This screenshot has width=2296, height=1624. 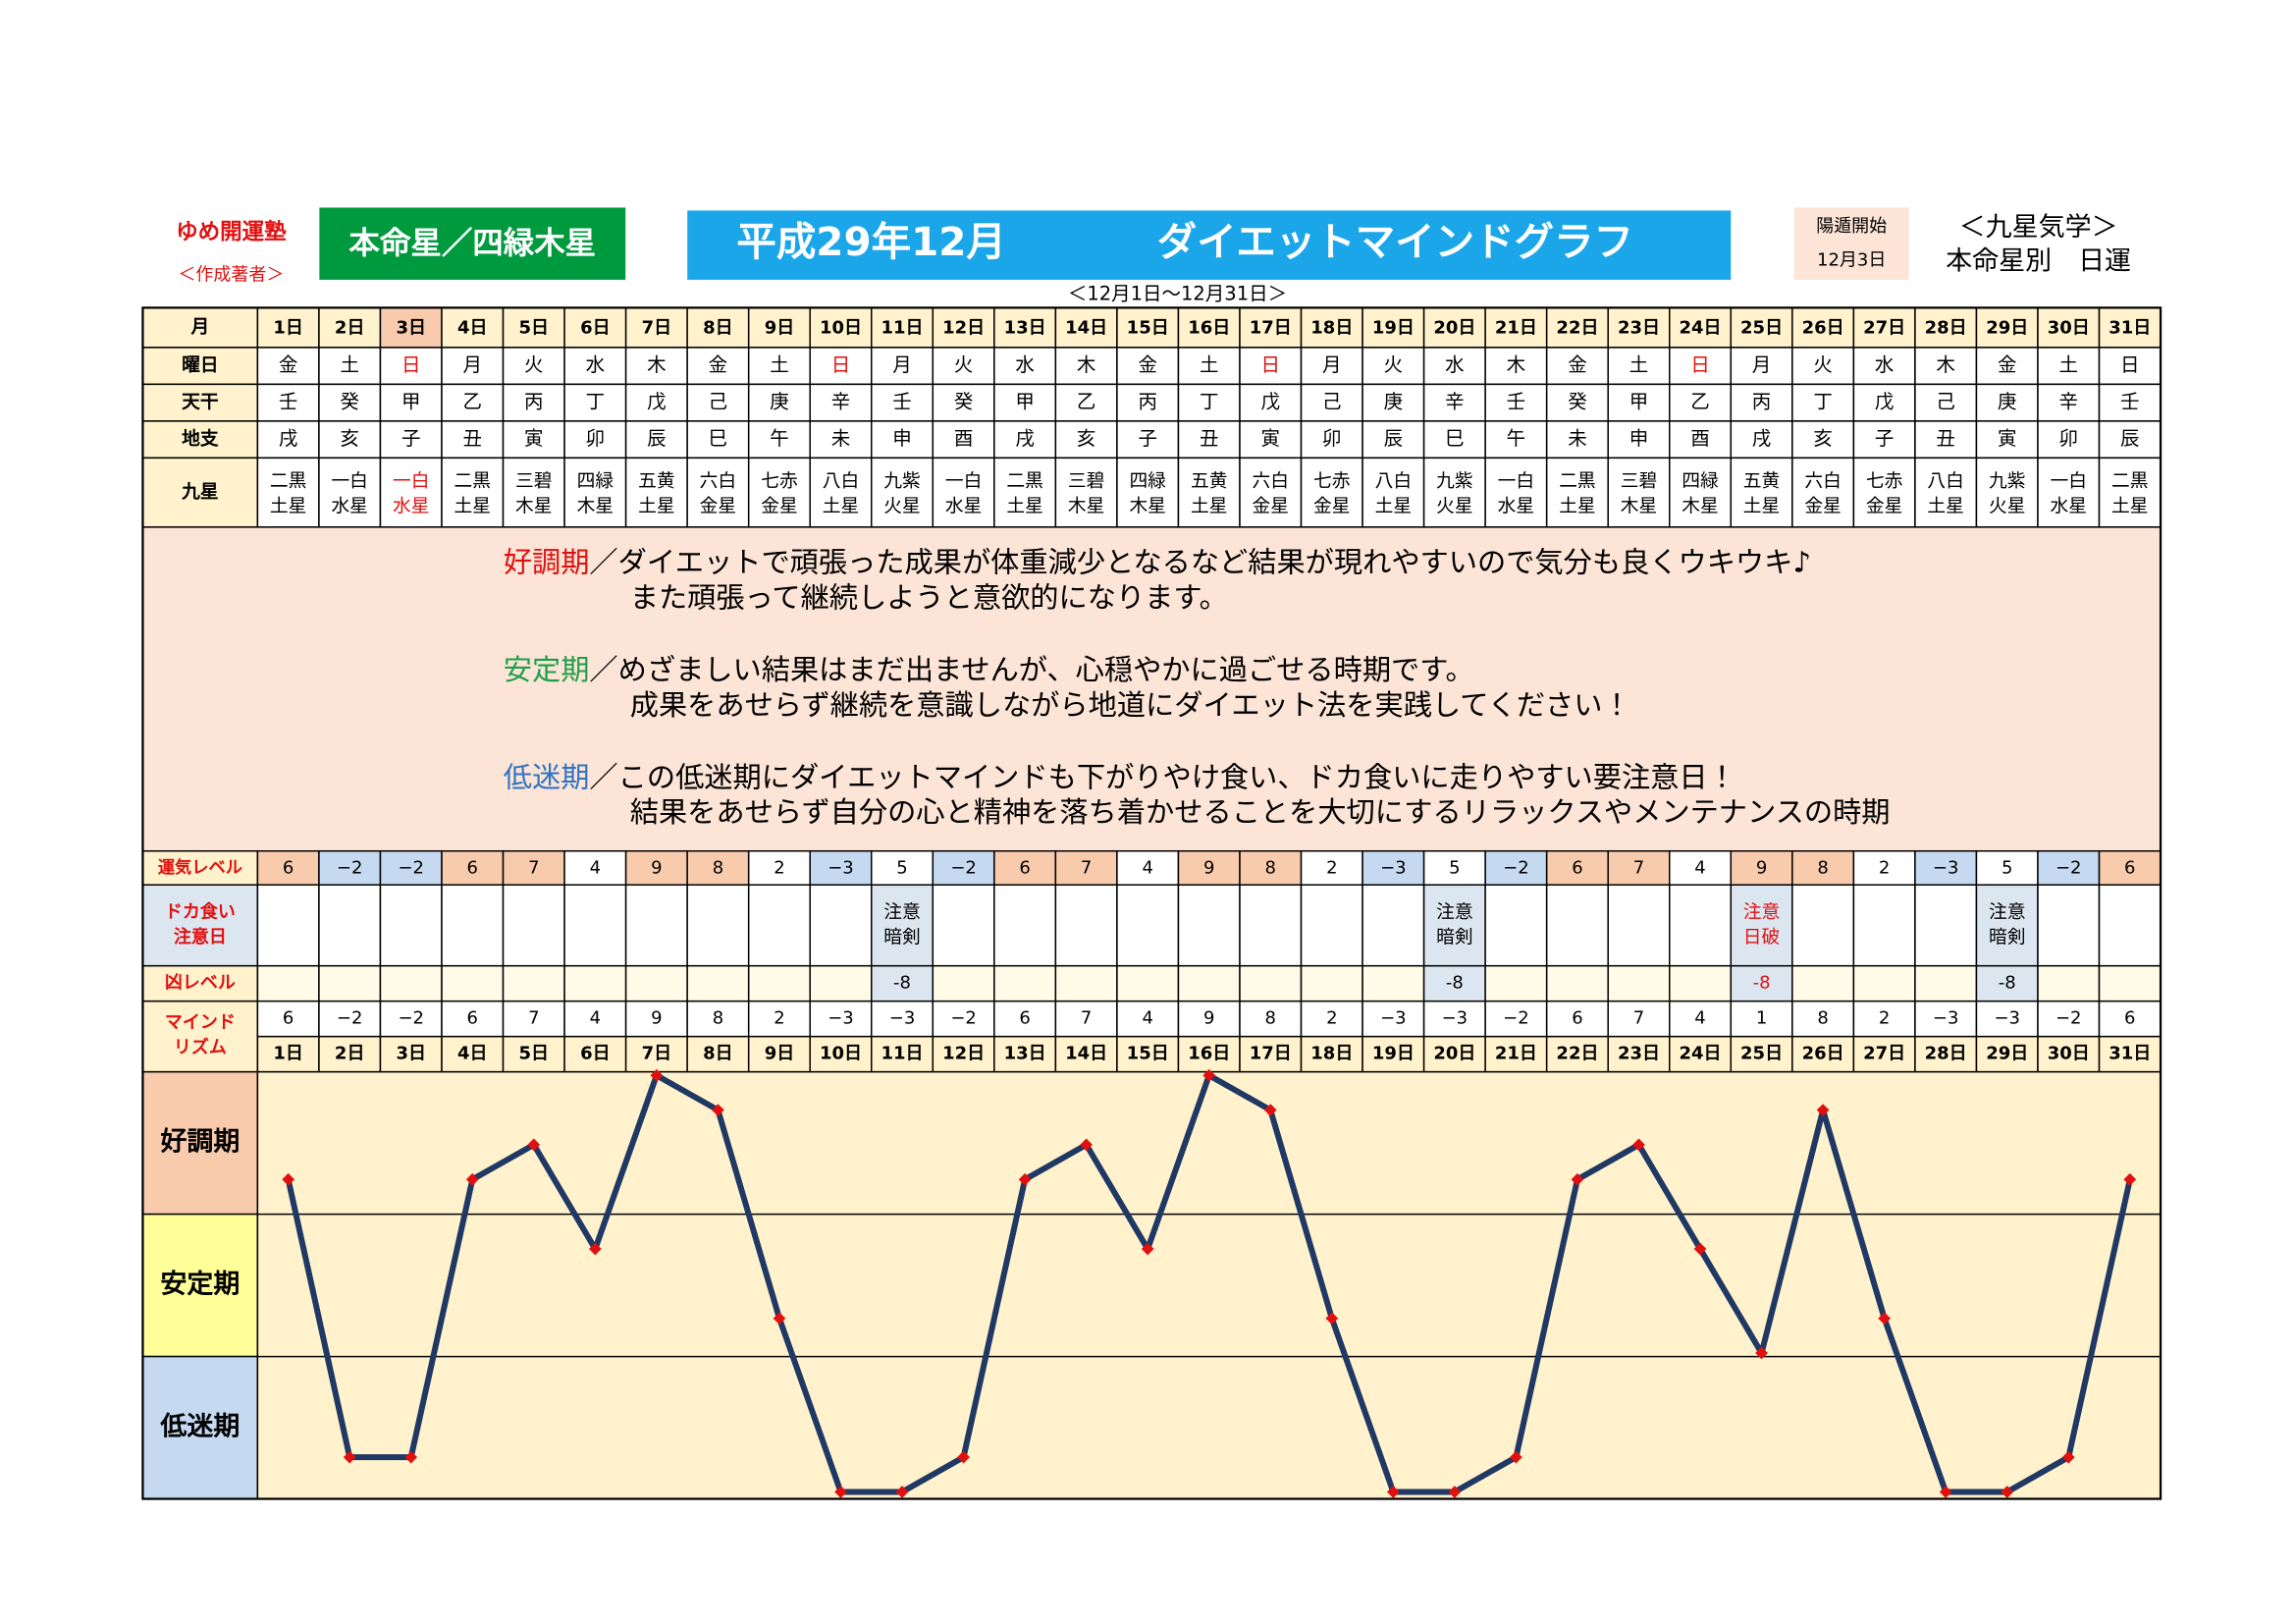 What do you see at coordinates (901, 912) in the screenshot?
I see `caution-text: 注意` at bounding box center [901, 912].